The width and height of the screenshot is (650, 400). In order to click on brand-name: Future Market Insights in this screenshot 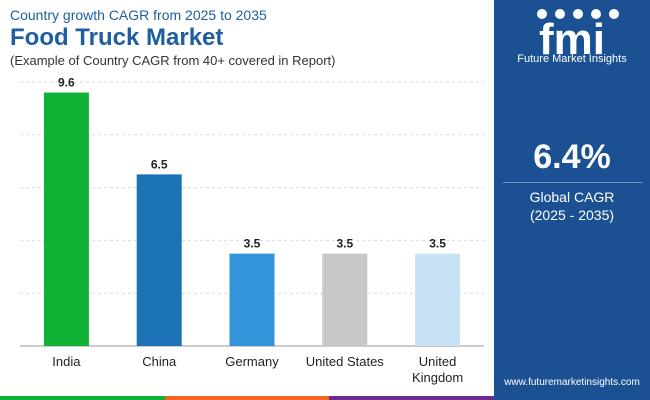, I will do `click(572, 59)`.